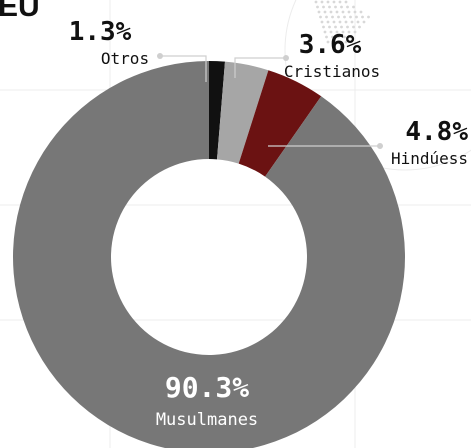  I want to click on slice-percent-otros: 1.3%, so click(100, 32).